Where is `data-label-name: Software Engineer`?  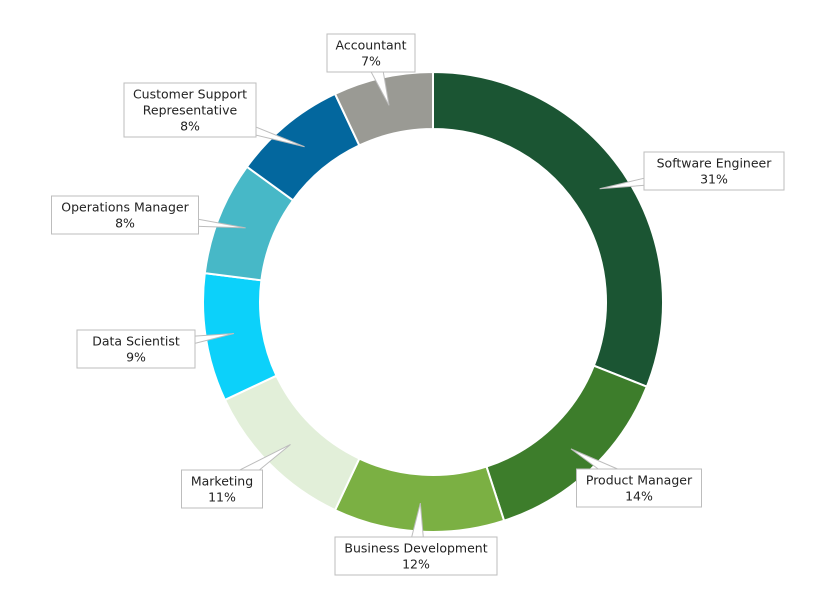 data-label-name: Software Engineer is located at coordinates (715, 163).